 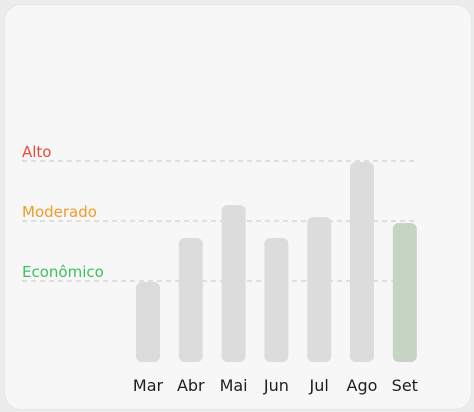 What do you see at coordinates (362, 262) in the screenshot?
I see `bar-ago` at bounding box center [362, 262].